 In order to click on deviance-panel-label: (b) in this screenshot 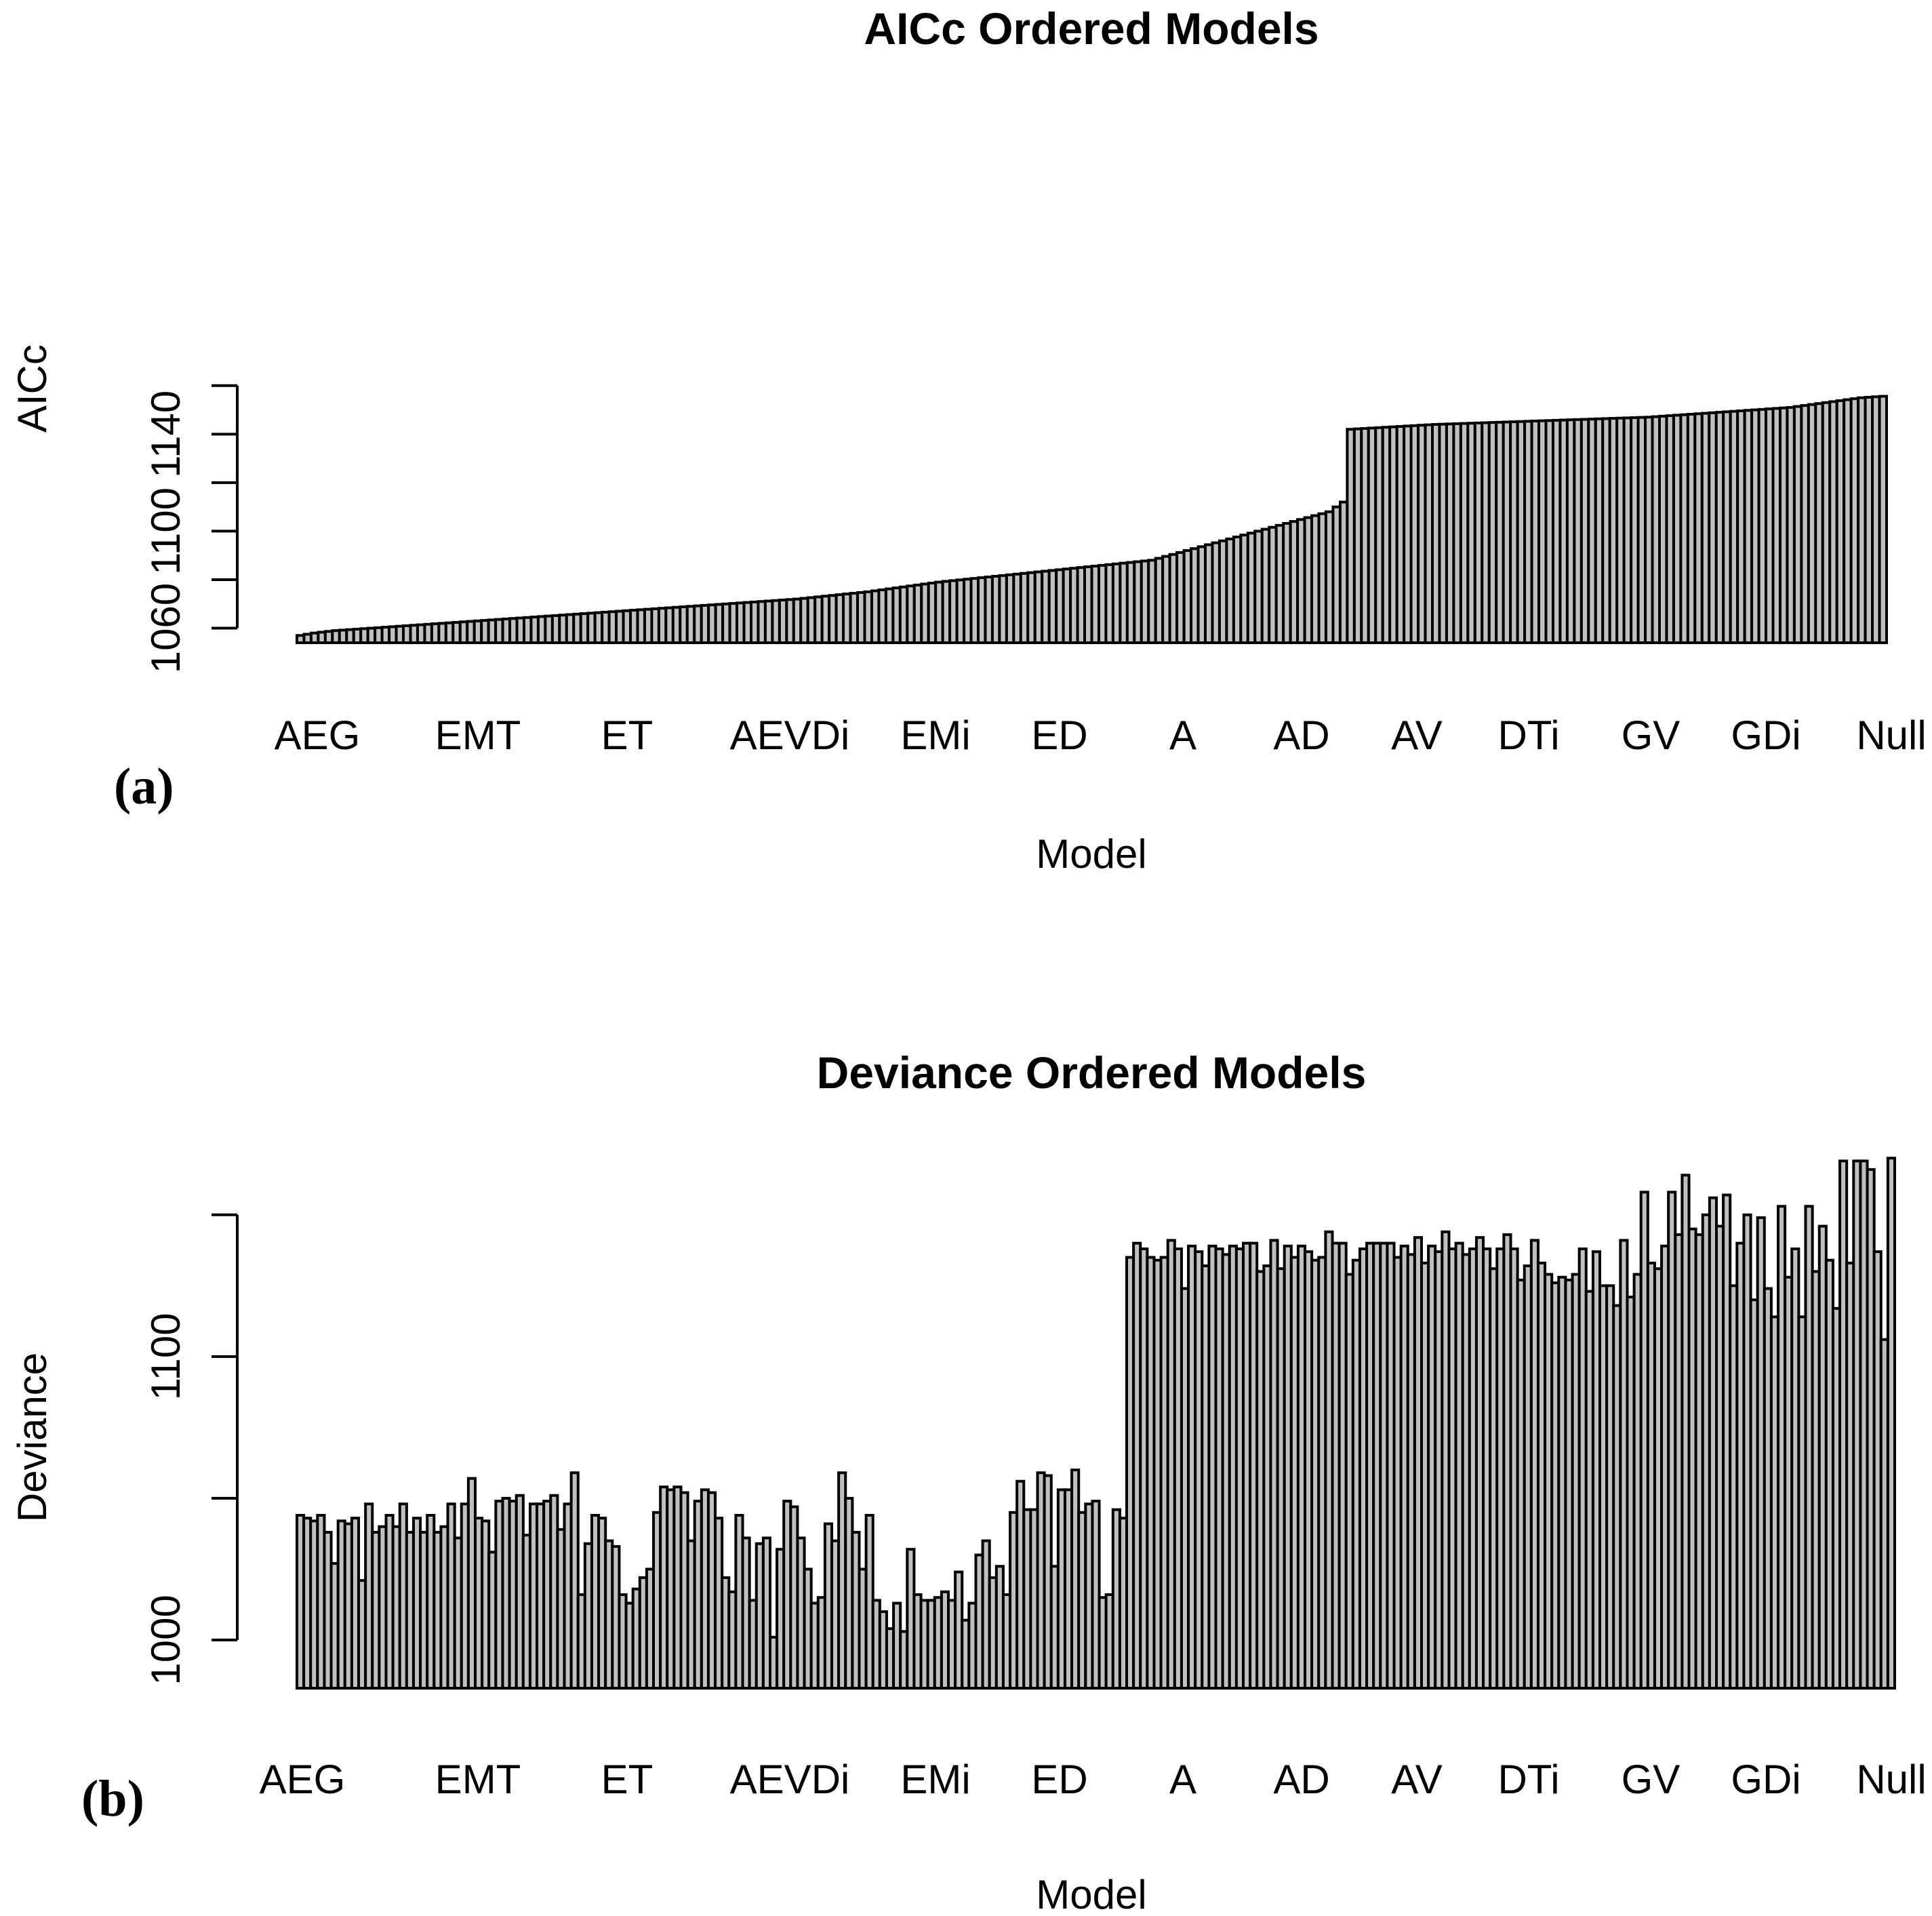, I will do `click(112, 1799)`.